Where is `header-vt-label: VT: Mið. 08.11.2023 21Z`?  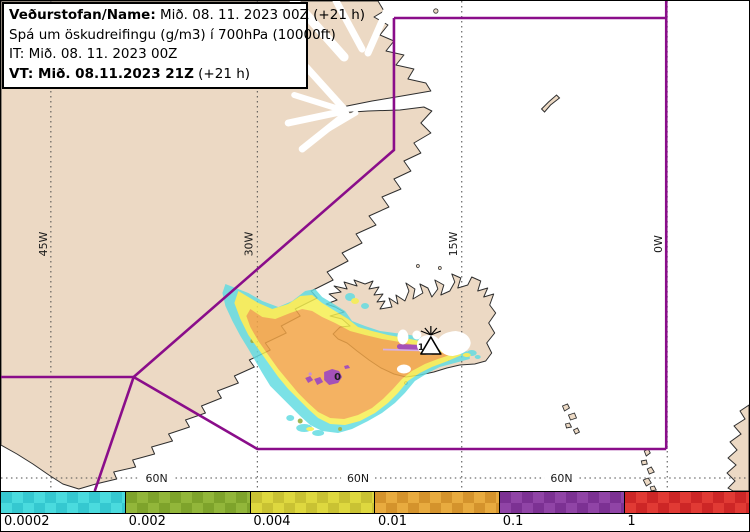 header-vt-label: VT: Mið. 08.11.2023 21Z is located at coordinates (101, 73).